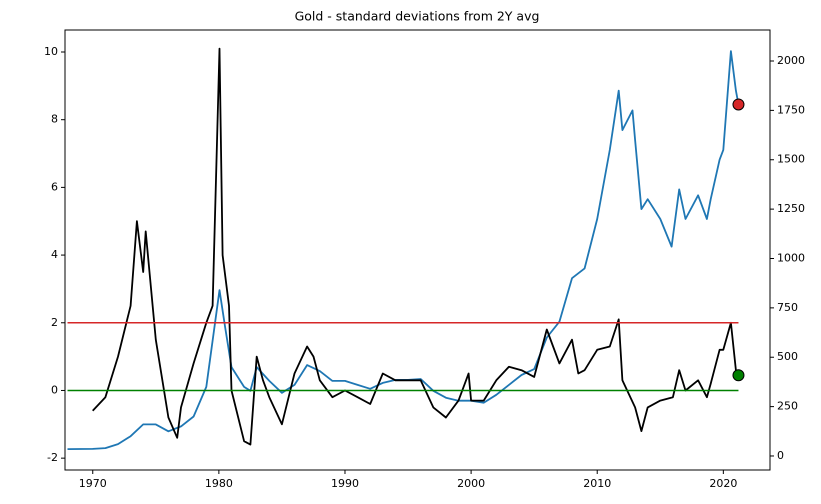 The height and width of the screenshot is (504, 821). What do you see at coordinates (787, 356) in the screenshot?
I see `y2-tick-label: 500` at bounding box center [787, 356].